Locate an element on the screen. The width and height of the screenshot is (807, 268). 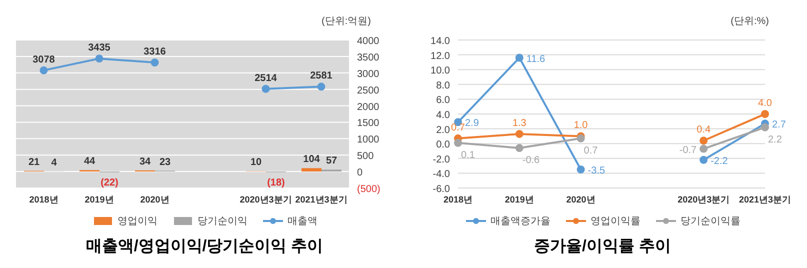
y2-tick-label: 0 is located at coordinates (360, 173).